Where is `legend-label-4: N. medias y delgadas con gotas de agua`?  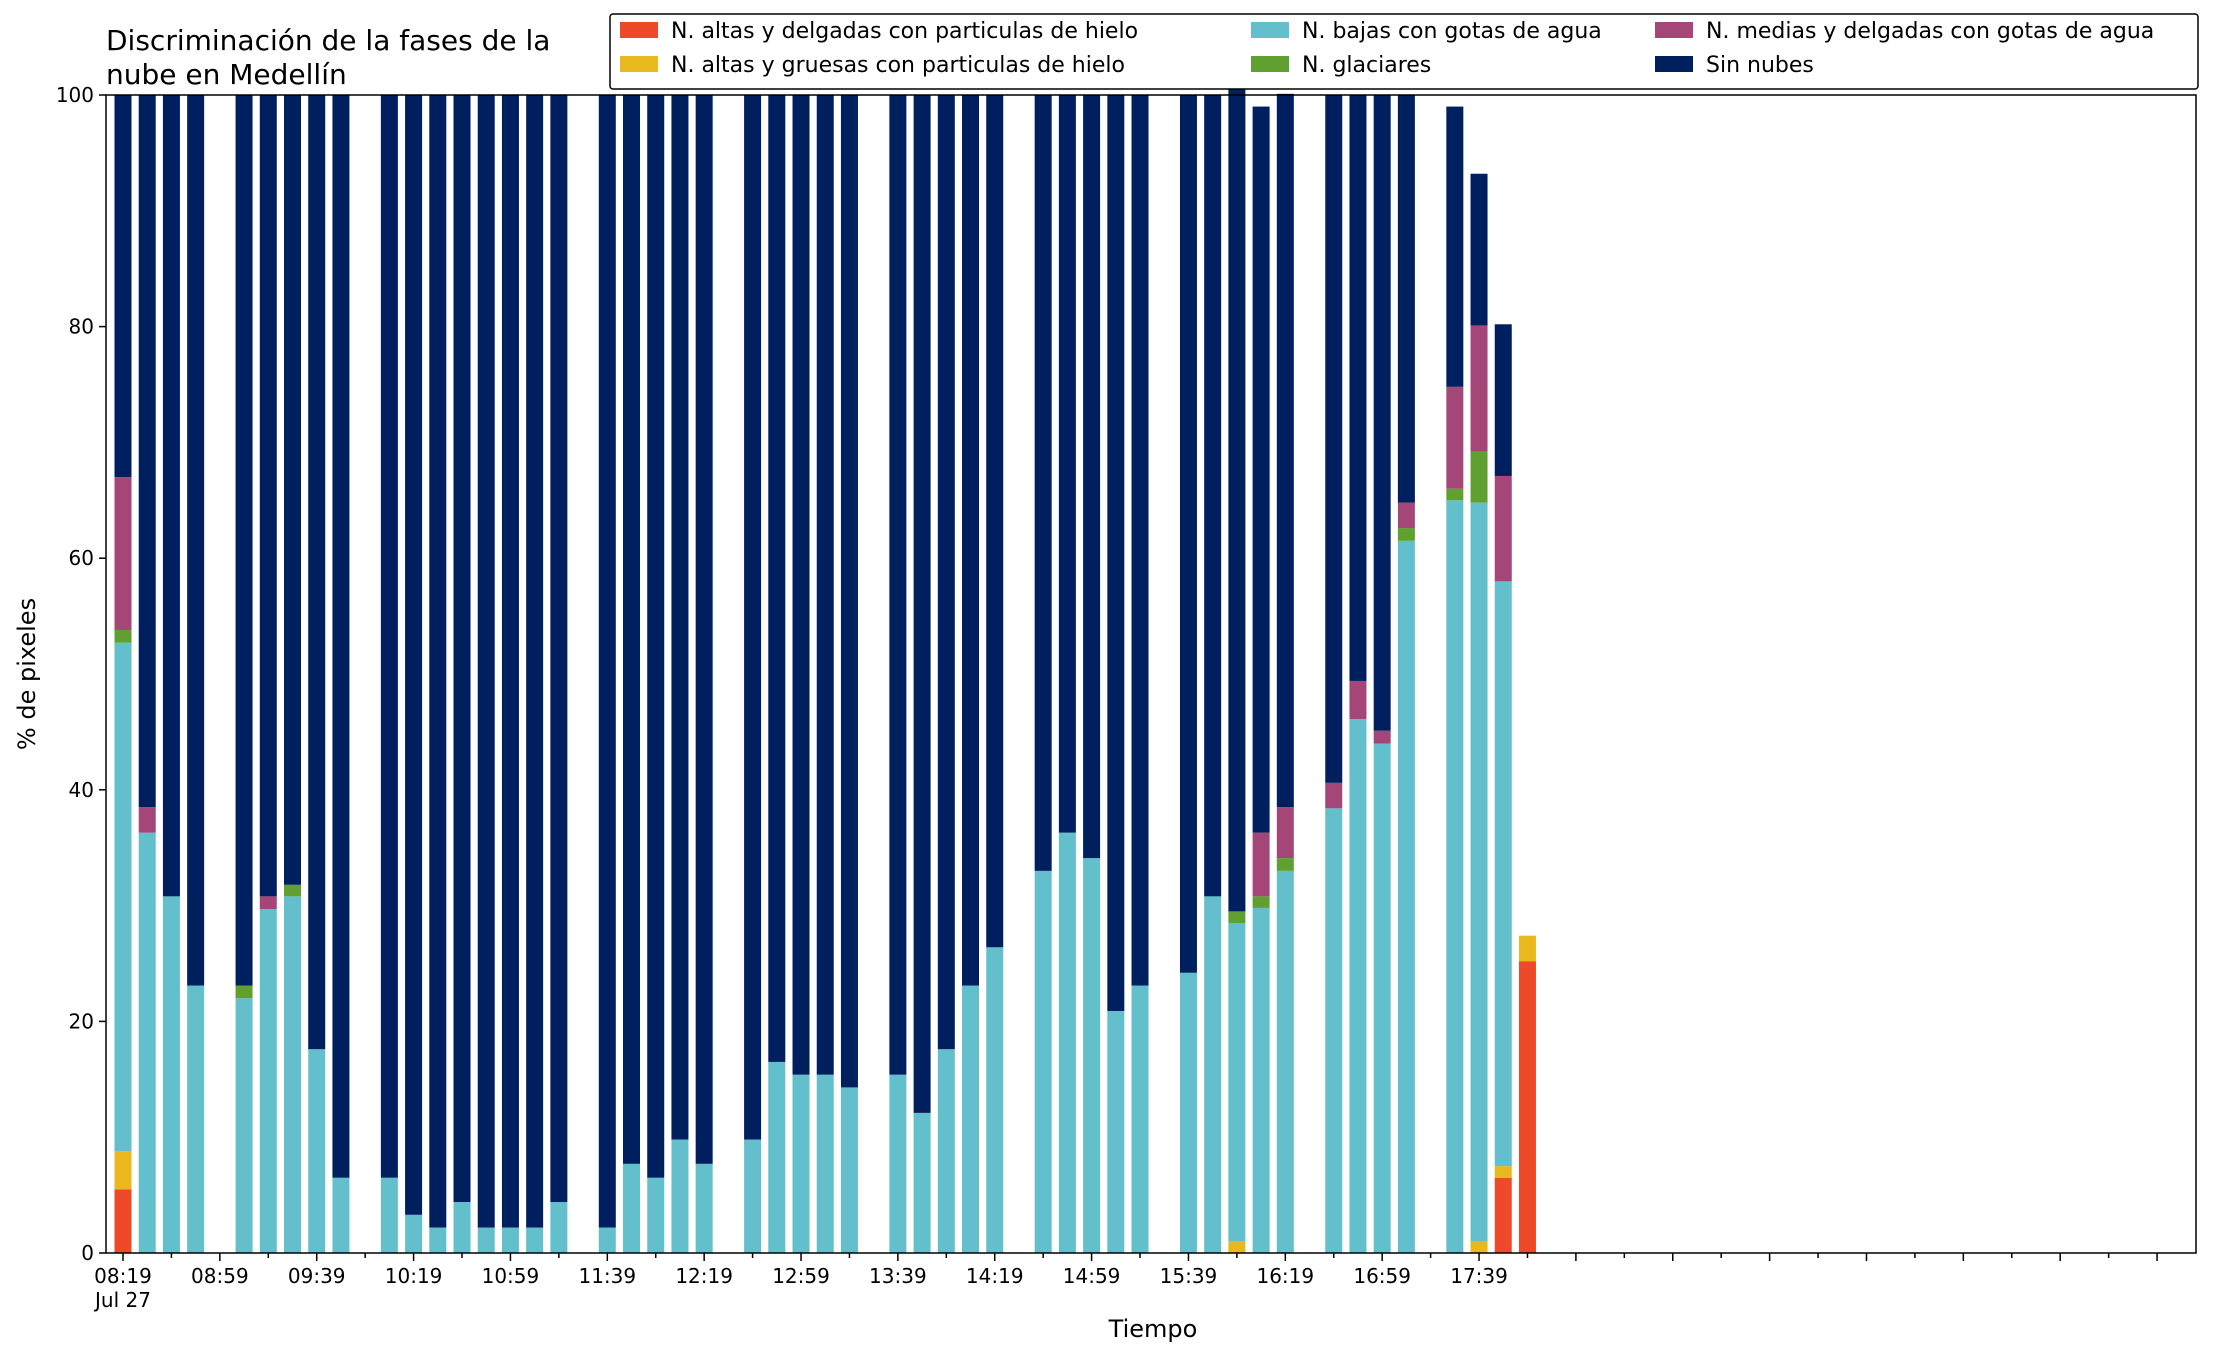
legend-label-4: N. medias y delgadas con gotas de agua is located at coordinates (1930, 31).